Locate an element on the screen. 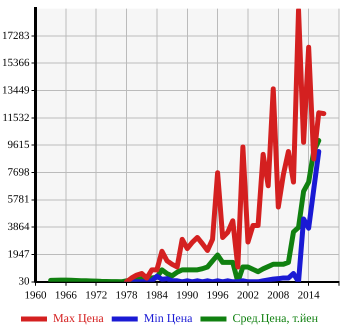 The image size is (345, 335). x-tick-label: 1960 is located at coordinates (35, 295).